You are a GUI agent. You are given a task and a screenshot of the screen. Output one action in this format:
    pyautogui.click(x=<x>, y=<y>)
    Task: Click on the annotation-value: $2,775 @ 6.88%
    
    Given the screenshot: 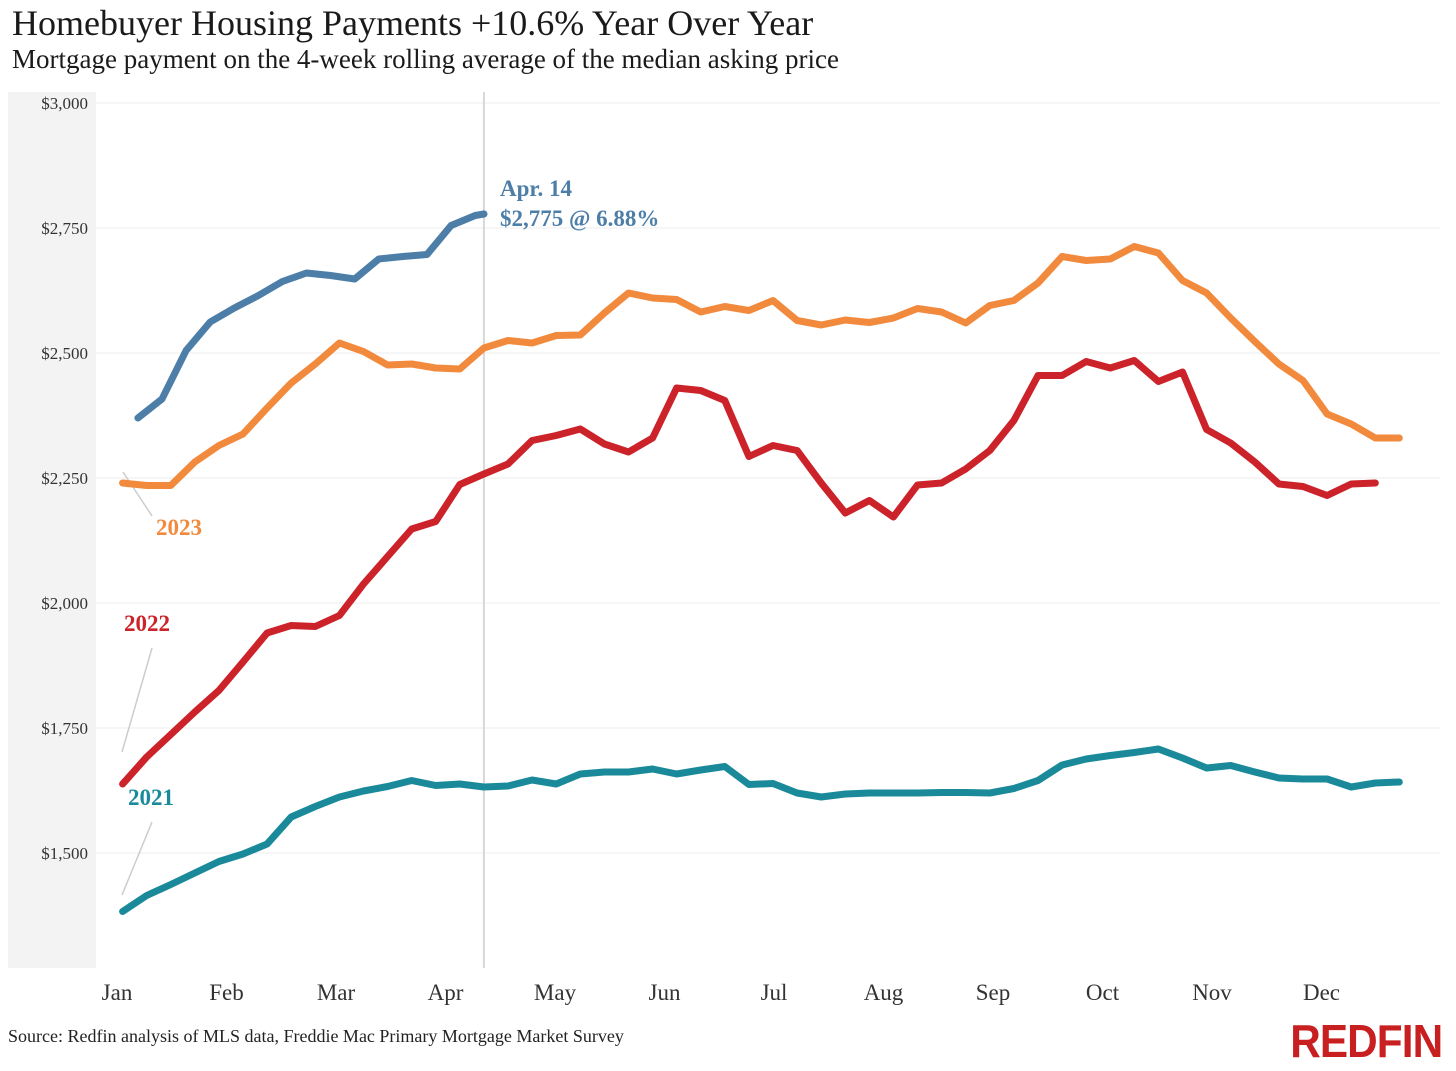 What is the action you would take?
    pyautogui.click(x=579, y=219)
    